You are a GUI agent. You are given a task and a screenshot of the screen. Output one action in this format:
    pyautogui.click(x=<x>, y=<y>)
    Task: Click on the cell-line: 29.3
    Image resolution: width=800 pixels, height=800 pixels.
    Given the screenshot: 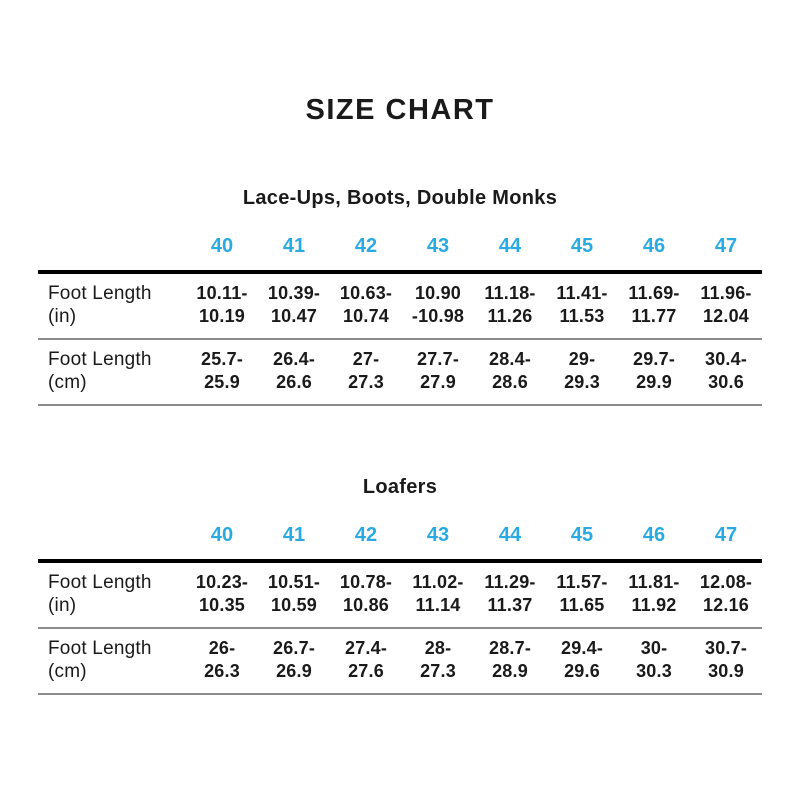 What is the action you would take?
    pyautogui.click(x=582, y=382)
    